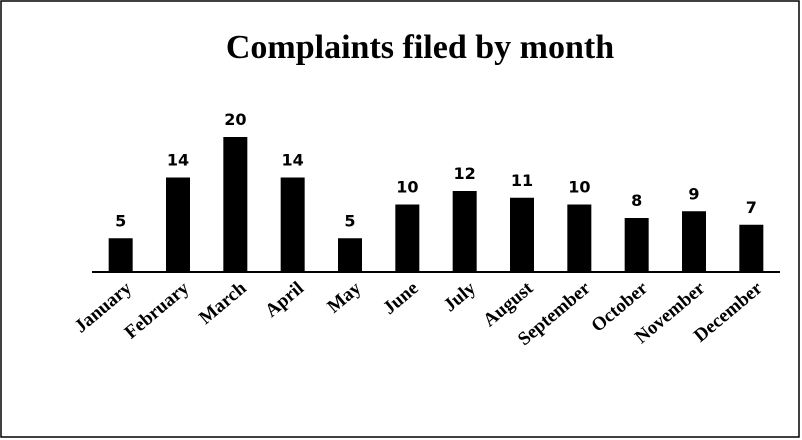 This screenshot has height=440, width=802. What do you see at coordinates (235, 119) in the screenshot?
I see `data-label: 20` at bounding box center [235, 119].